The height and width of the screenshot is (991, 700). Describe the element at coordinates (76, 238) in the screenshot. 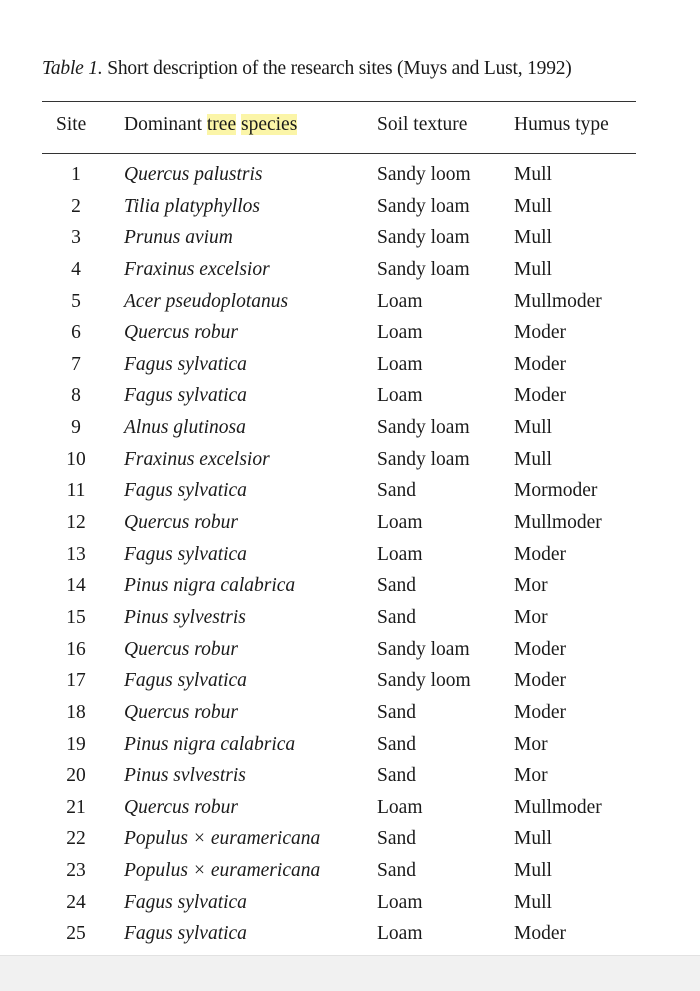

I see `cell-site: 3` at that location.